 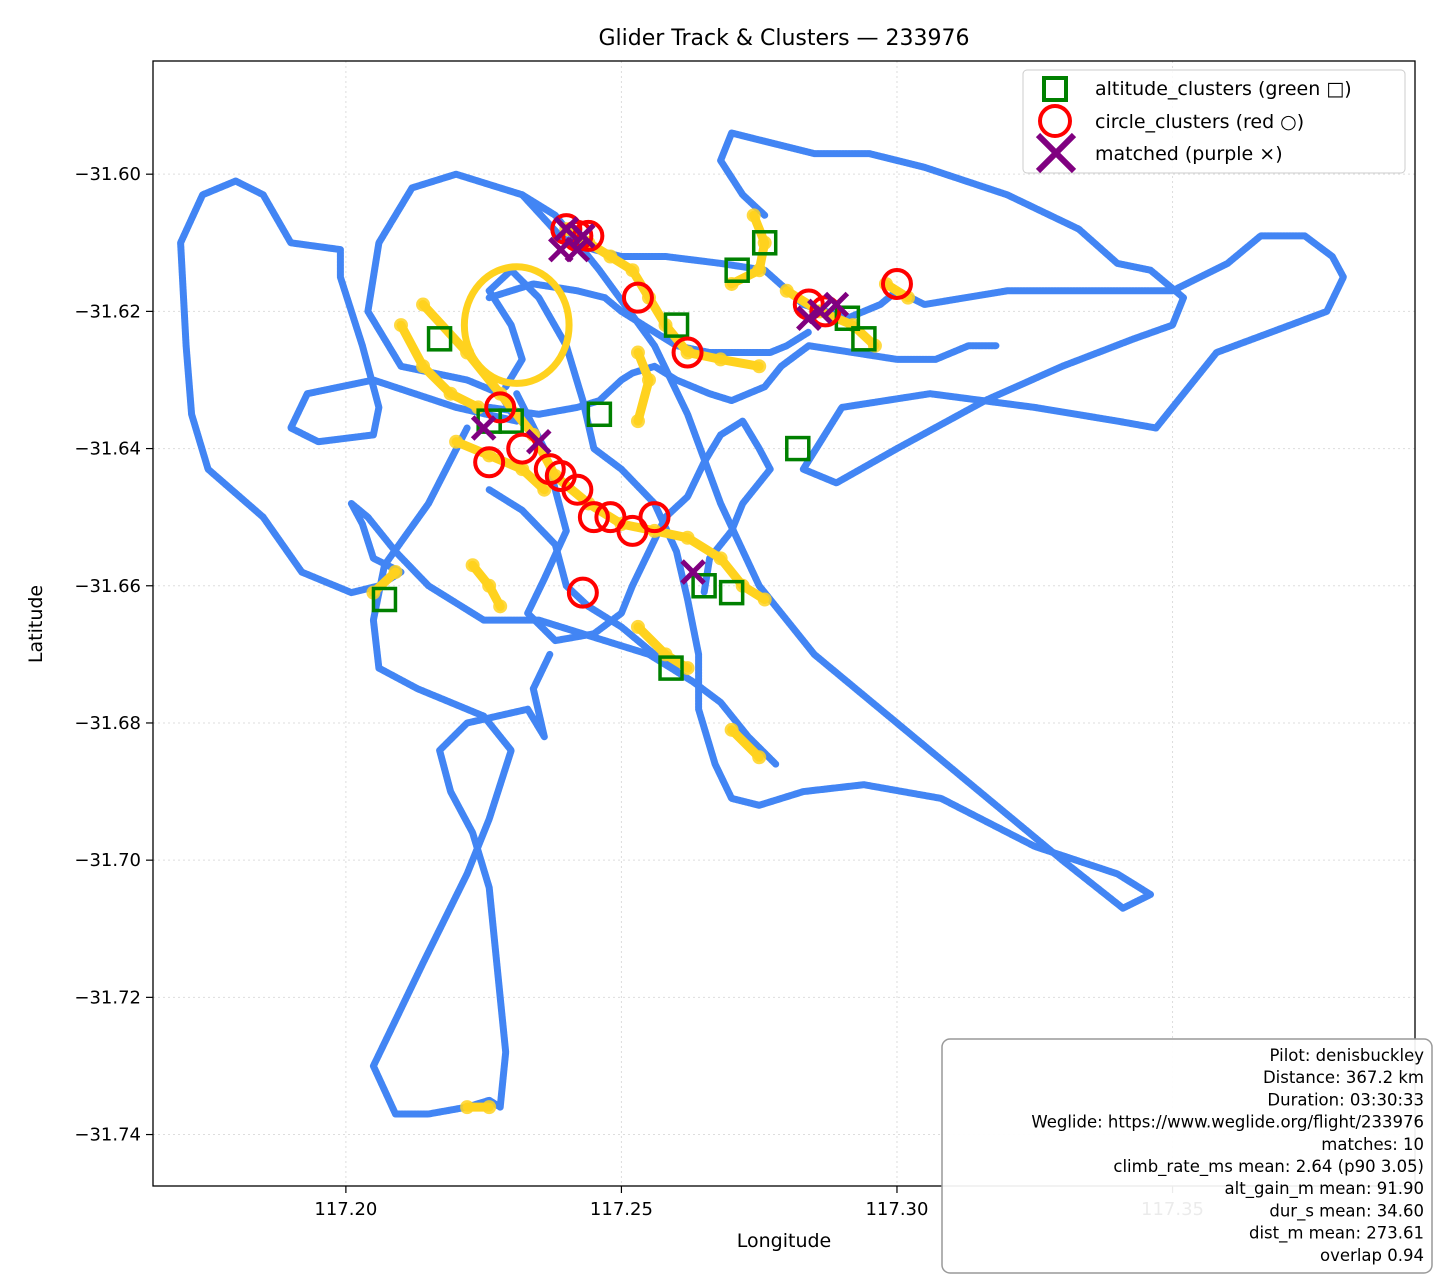 What do you see at coordinates (1343, 1077) in the screenshot?
I see `info-line: Distance: 367.2 km` at bounding box center [1343, 1077].